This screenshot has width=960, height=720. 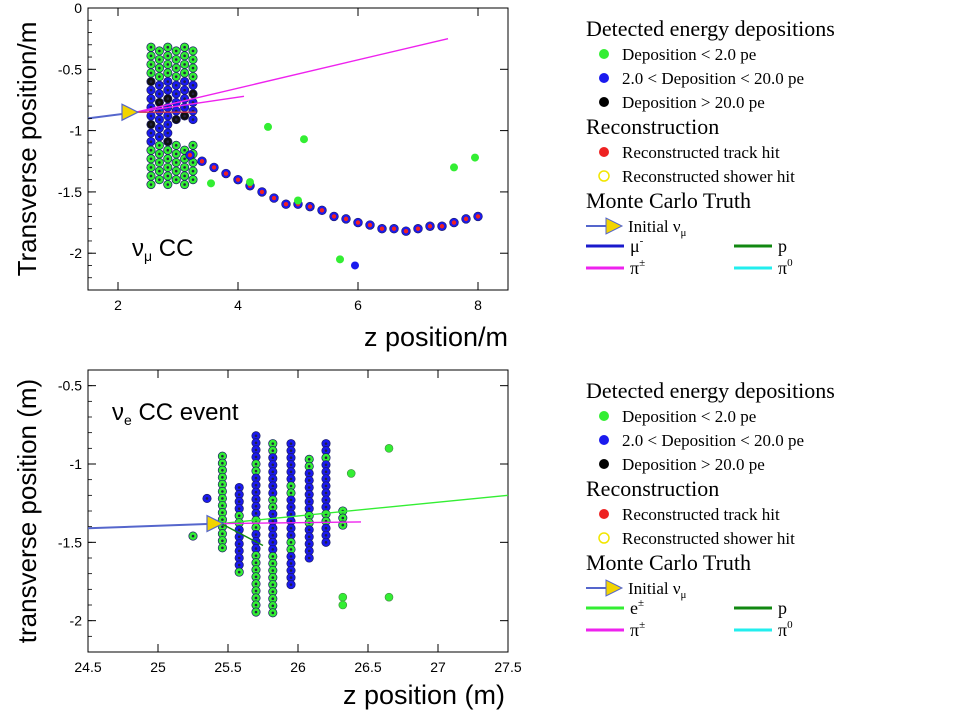 What do you see at coordinates (27, 511) in the screenshot?
I see `ylabel-bottom: transverse position (m)` at bounding box center [27, 511].